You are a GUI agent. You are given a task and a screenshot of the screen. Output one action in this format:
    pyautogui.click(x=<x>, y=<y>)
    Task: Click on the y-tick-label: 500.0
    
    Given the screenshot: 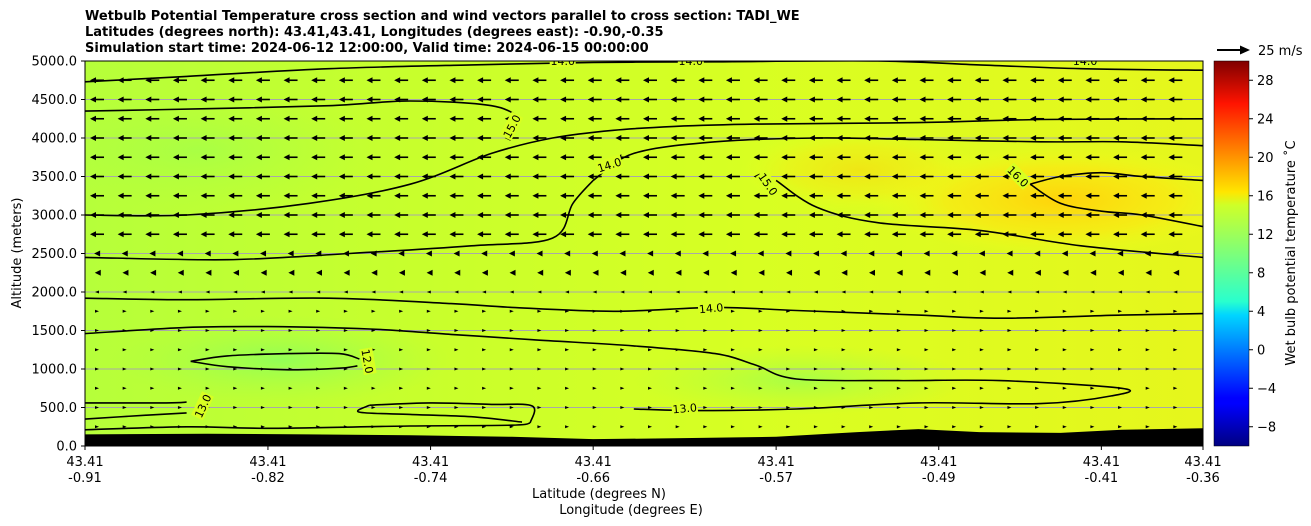 What is the action you would take?
    pyautogui.click(x=58, y=408)
    